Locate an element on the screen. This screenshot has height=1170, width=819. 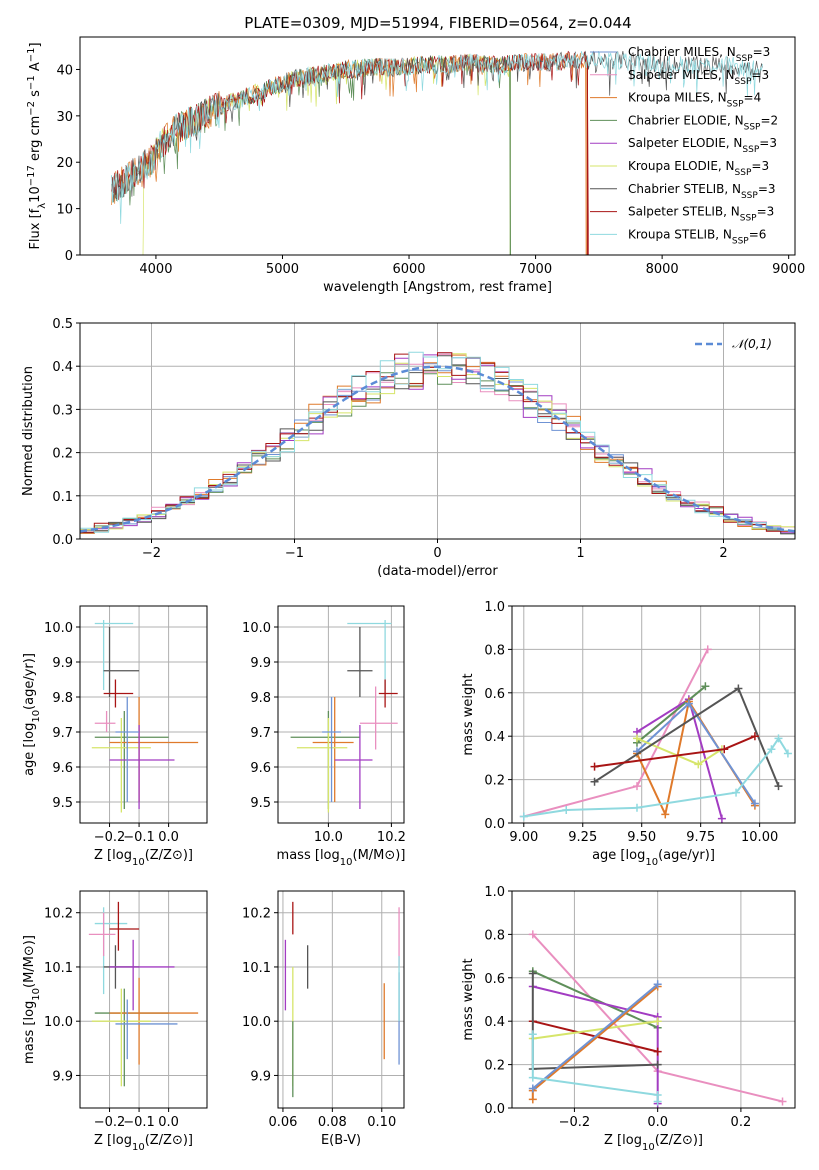
plot-area-age_vs_Z is located at coordinates (145, 716).